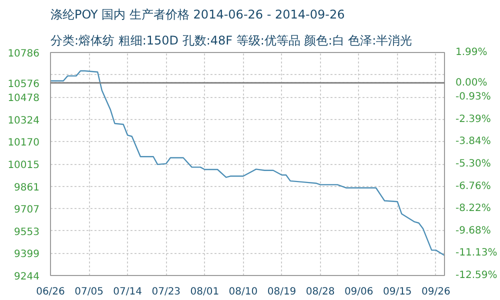 The height and width of the screenshot is (300, 500). What do you see at coordinates (472, 52) in the screenshot?
I see `y2-tick-label: 1.99%` at bounding box center [472, 52].